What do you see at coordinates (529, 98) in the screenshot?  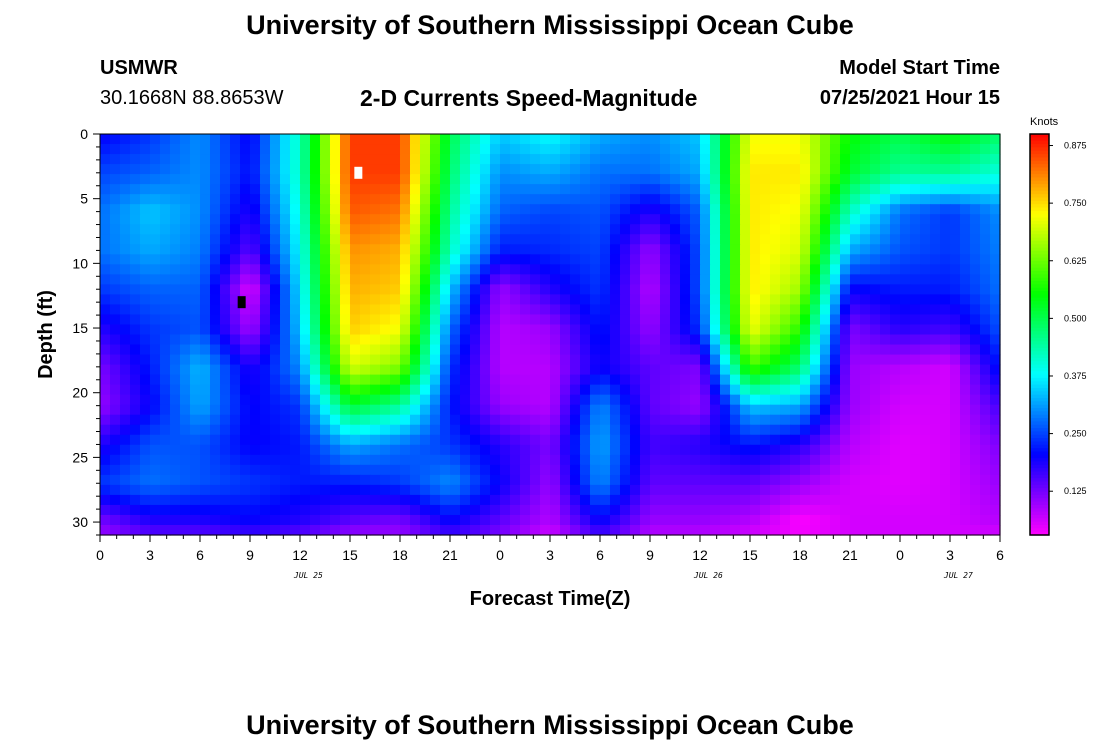 I see `chart-subtitle: 2-D Currents Speed-Magnitude` at bounding box center [529, 98].